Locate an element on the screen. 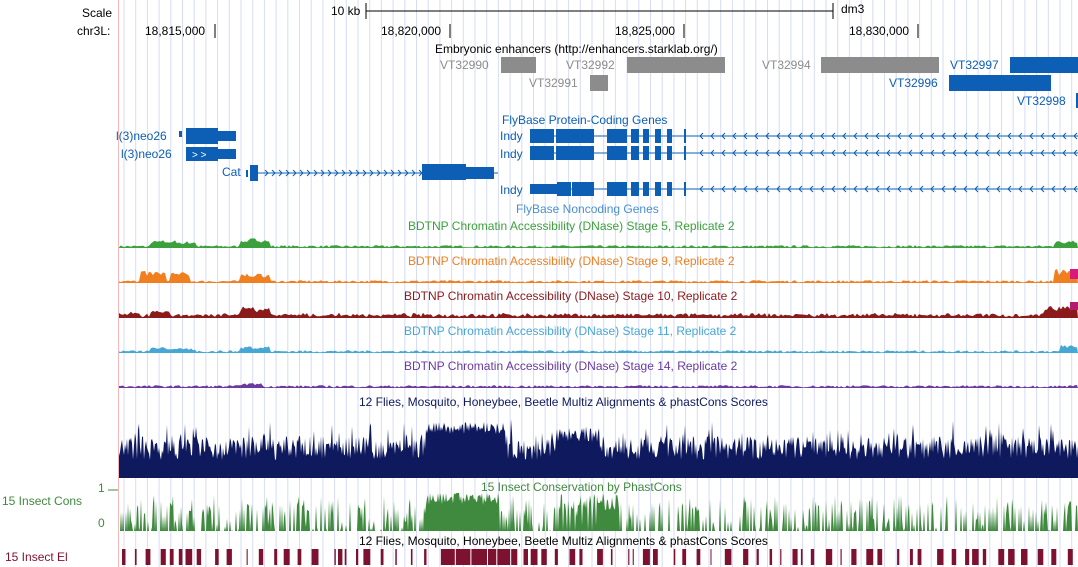  phastcons-side-label: 15 Insect Cons is located at coordinates (42, 501).